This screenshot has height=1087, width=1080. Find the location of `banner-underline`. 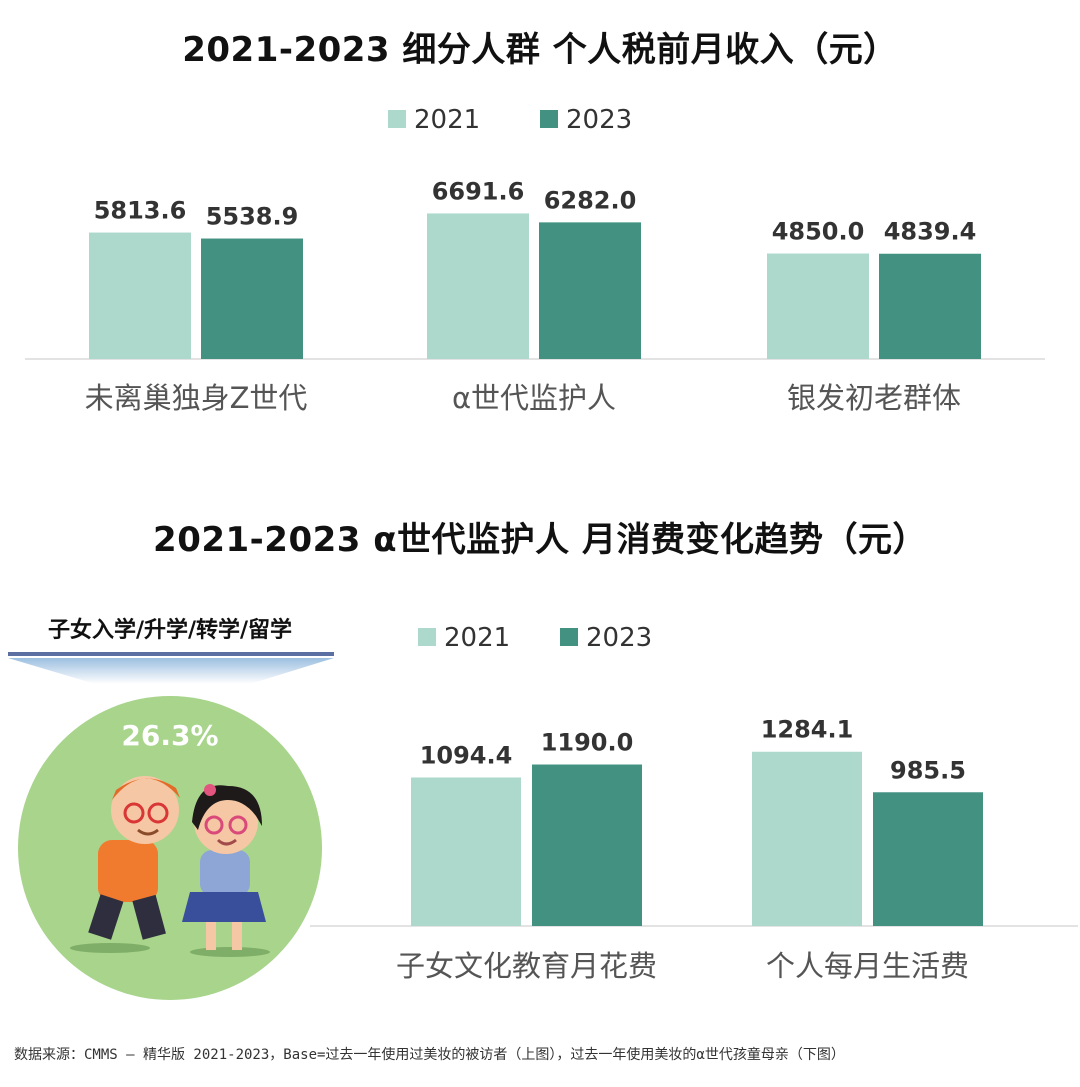

banner-underline is located at coordinates (171, 654).